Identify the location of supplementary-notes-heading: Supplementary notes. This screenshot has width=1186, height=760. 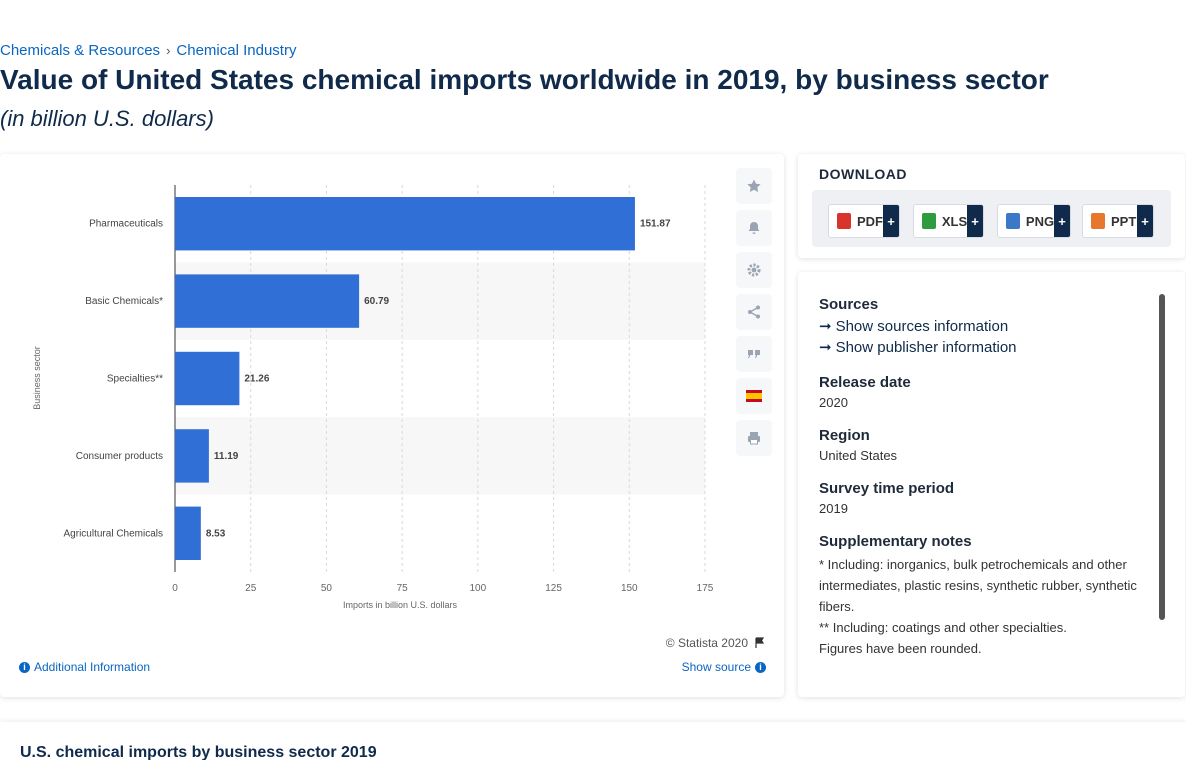
(895, 541).